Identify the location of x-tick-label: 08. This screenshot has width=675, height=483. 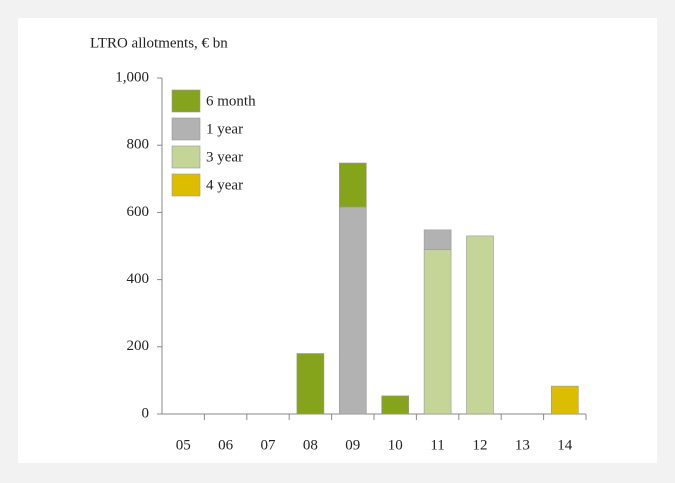
(310, 445).